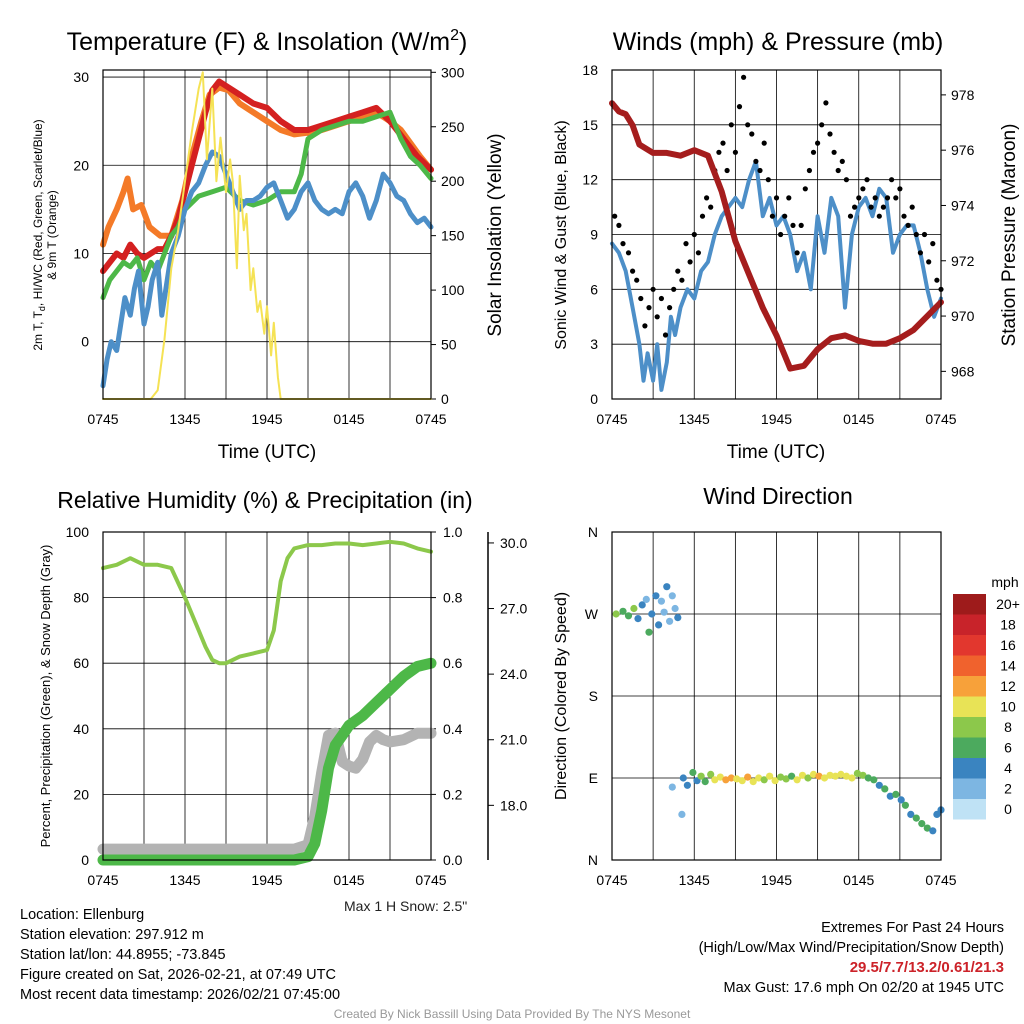  I want to click on snow-y3-tick-label: 24.0, so click(513, 674).